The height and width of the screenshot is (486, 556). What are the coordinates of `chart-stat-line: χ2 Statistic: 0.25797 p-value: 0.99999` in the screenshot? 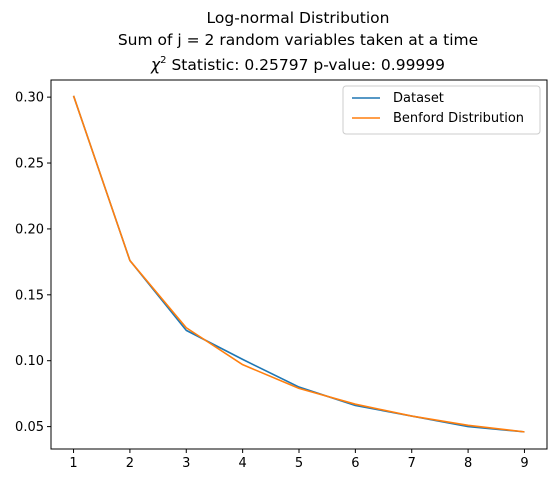 It's located at (297, 64).